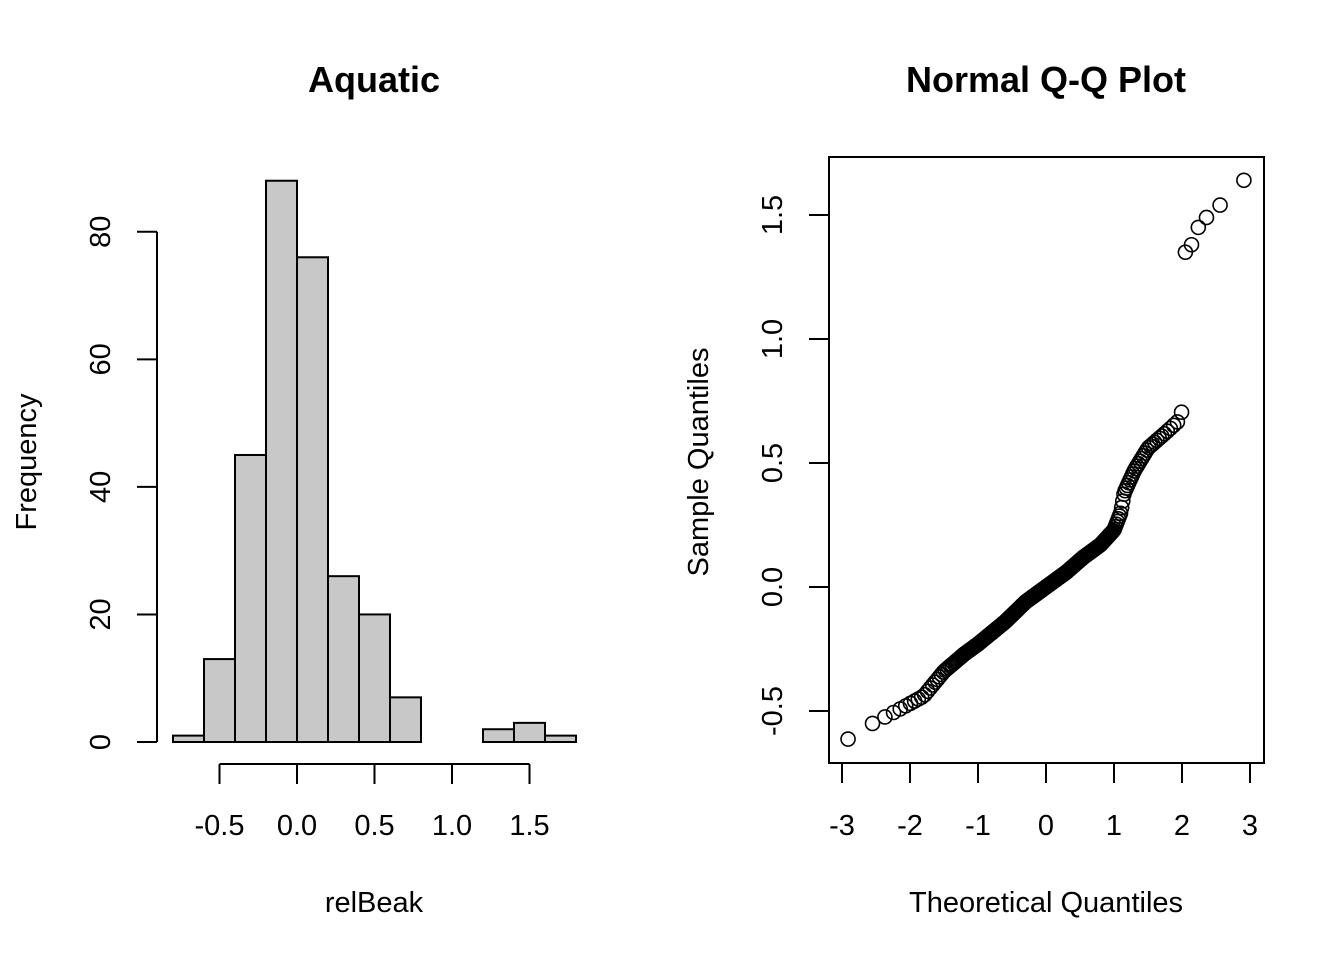 The width and height of the screenshot is (1344, 960). Describe the element at coordinates (793, 465) in the screenshot. I see `qq-y-axis: -0.5 0.0 0.5 1.0 1.5` at that location.